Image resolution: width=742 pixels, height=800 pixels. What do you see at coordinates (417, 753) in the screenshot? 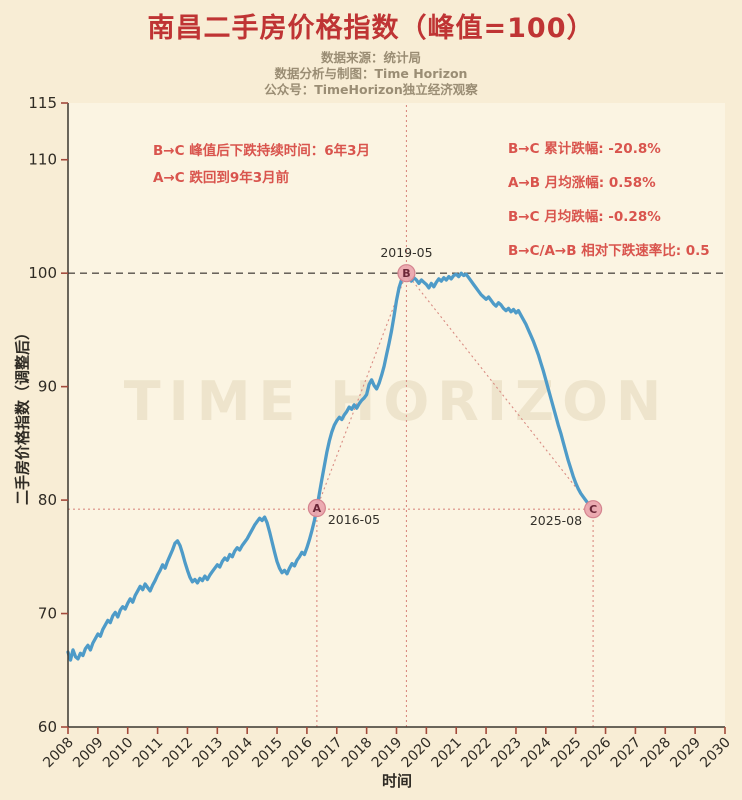
I see `x-tick-label: 2020` at bounding box center [417, 753].